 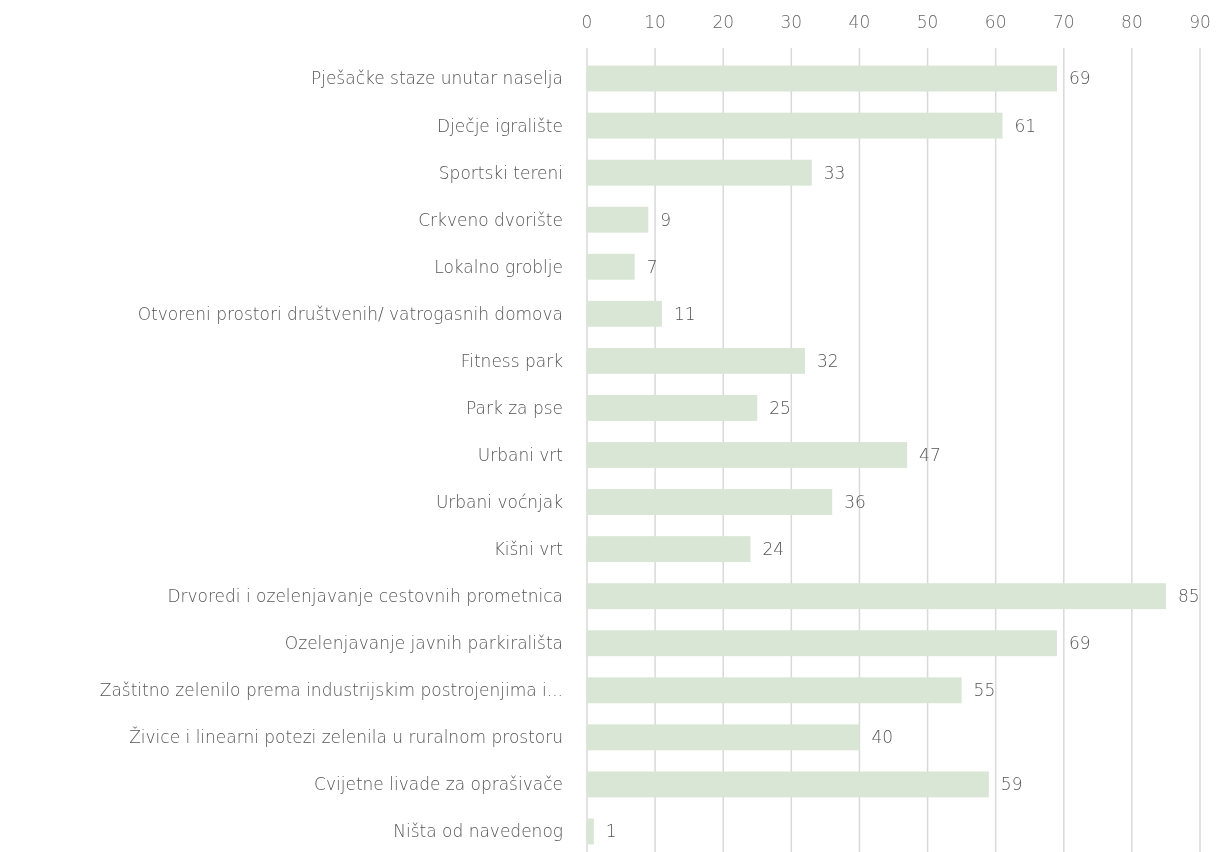 What do you see at coordinates (1132, 22) in the screenshot?
I see `x-tick-label: 80` at bounding box center [1132, 22].